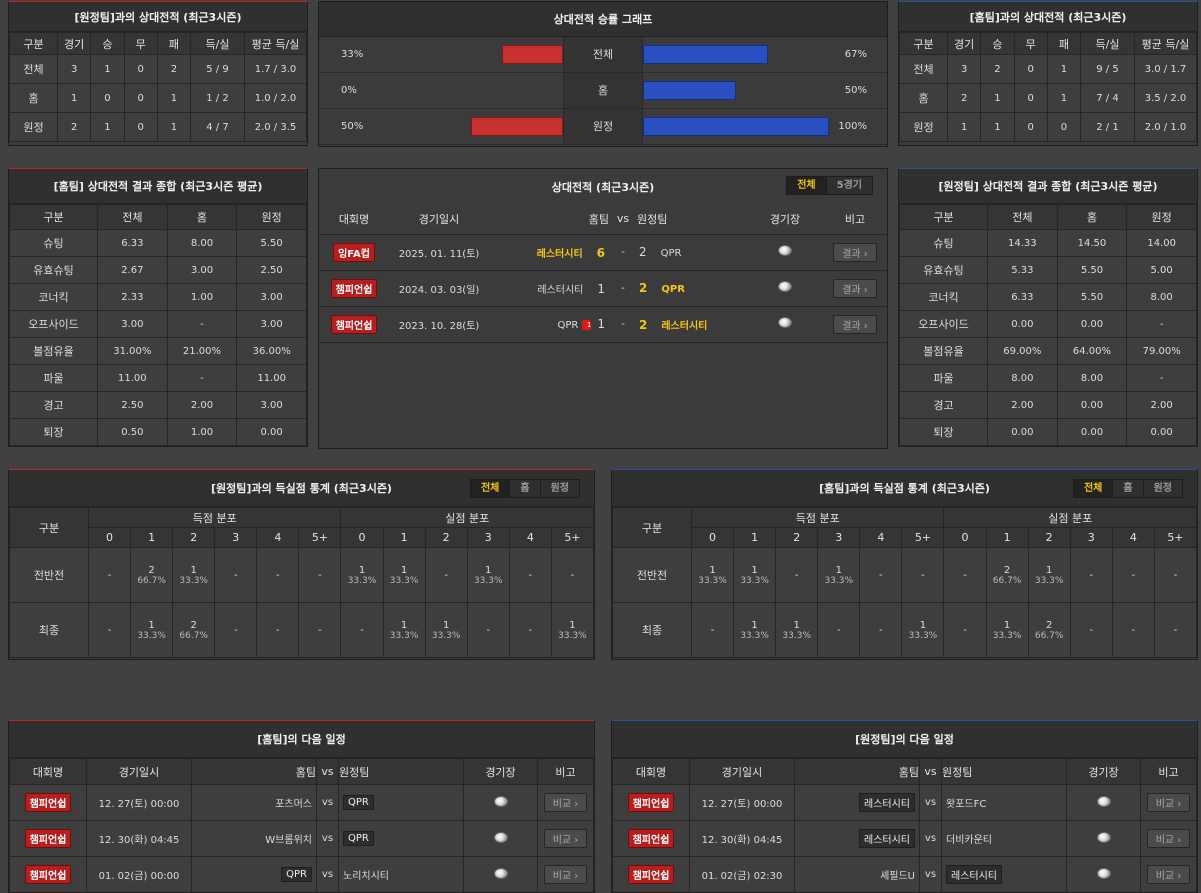 The image size is (1201, 893). What do you see at coordinates (1161, 270) in the screenshot?
I see `stat-cell: 5.00` at bounding box center [1161, 270].